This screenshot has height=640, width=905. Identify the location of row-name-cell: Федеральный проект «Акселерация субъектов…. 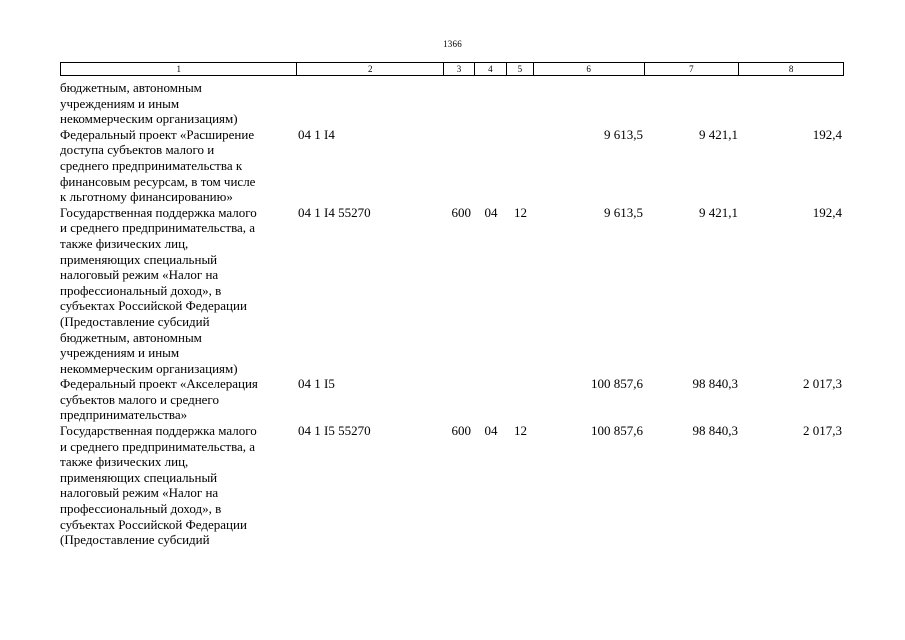
(178, 399).